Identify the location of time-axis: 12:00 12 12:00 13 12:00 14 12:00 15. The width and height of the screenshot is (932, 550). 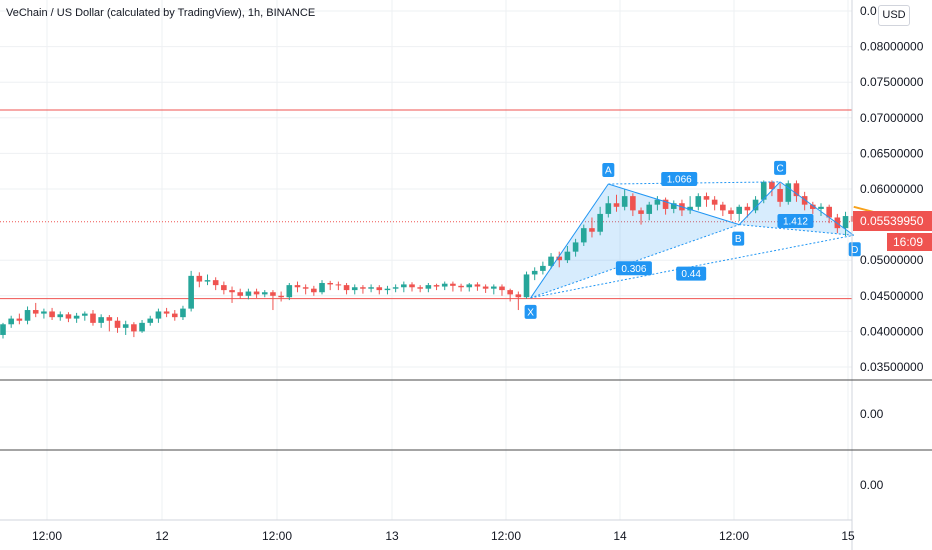
(443, 536).